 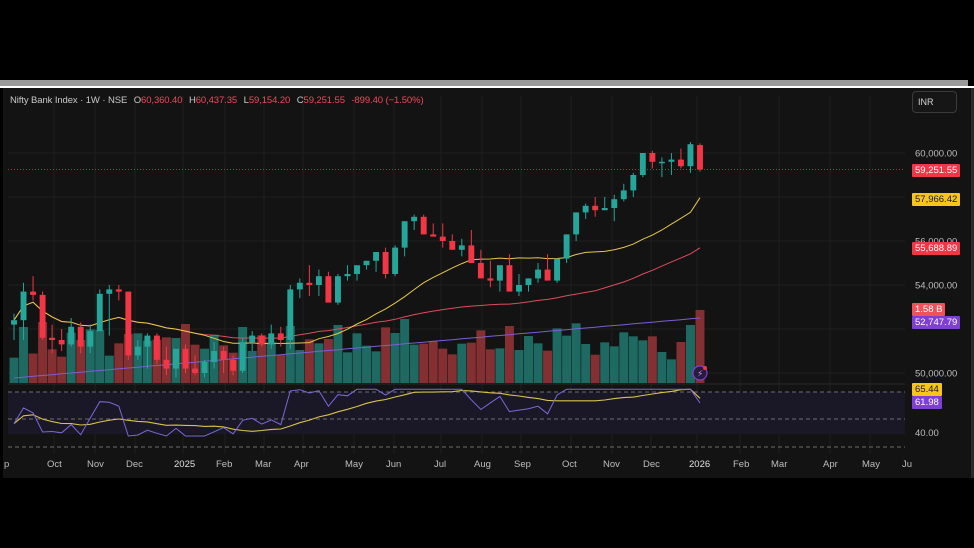 What do you see at coordinates (936, 248) in the screenshot?
I see `ma-mid-tag: 55,688.89` at bounding box center [936, 248].